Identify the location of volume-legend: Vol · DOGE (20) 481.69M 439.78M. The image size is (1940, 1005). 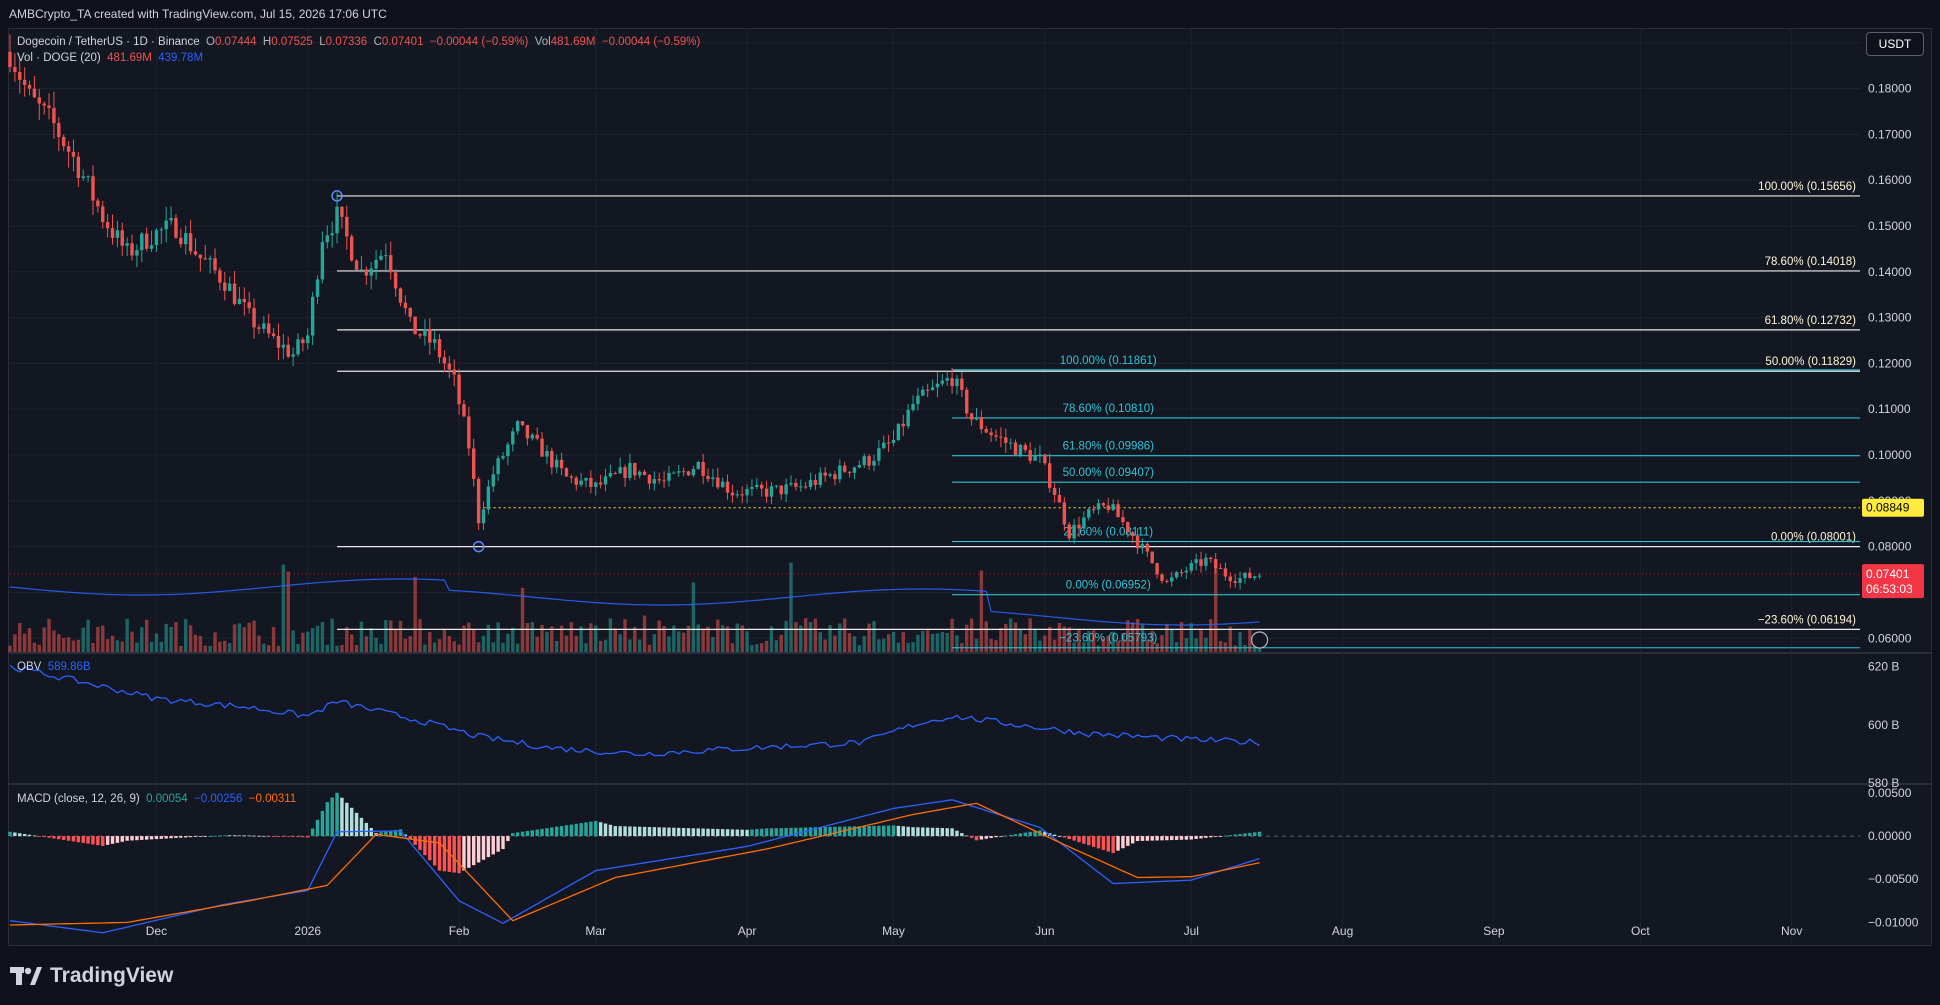
(110, 58).